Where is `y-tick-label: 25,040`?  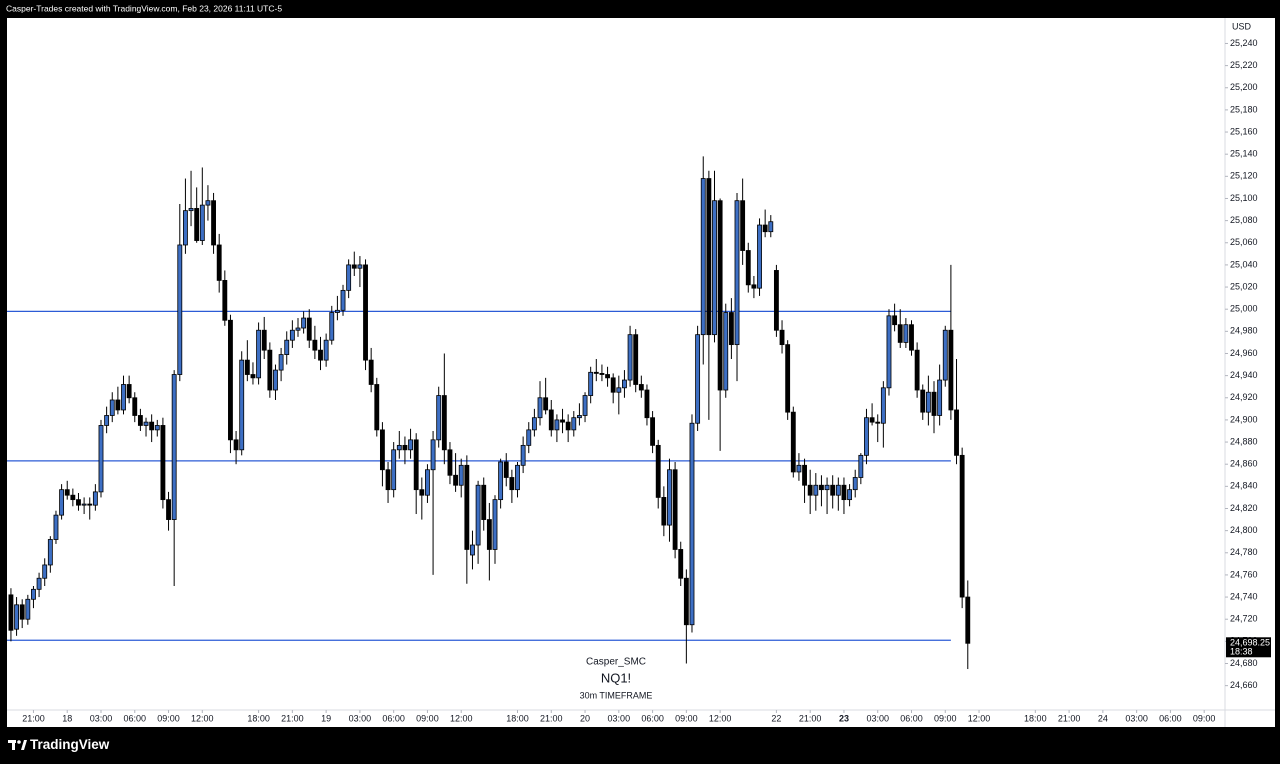
y-tick-label: 25,040 is located at coordinates (1244, 264).